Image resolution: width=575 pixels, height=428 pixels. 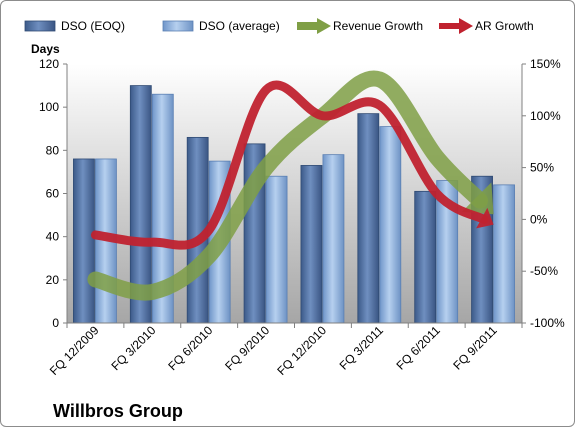 What do you see at coordinates (40, 26) in the screenshot?
I see `legend-swatch-dso-eoq` at bounding box center [40, 26].